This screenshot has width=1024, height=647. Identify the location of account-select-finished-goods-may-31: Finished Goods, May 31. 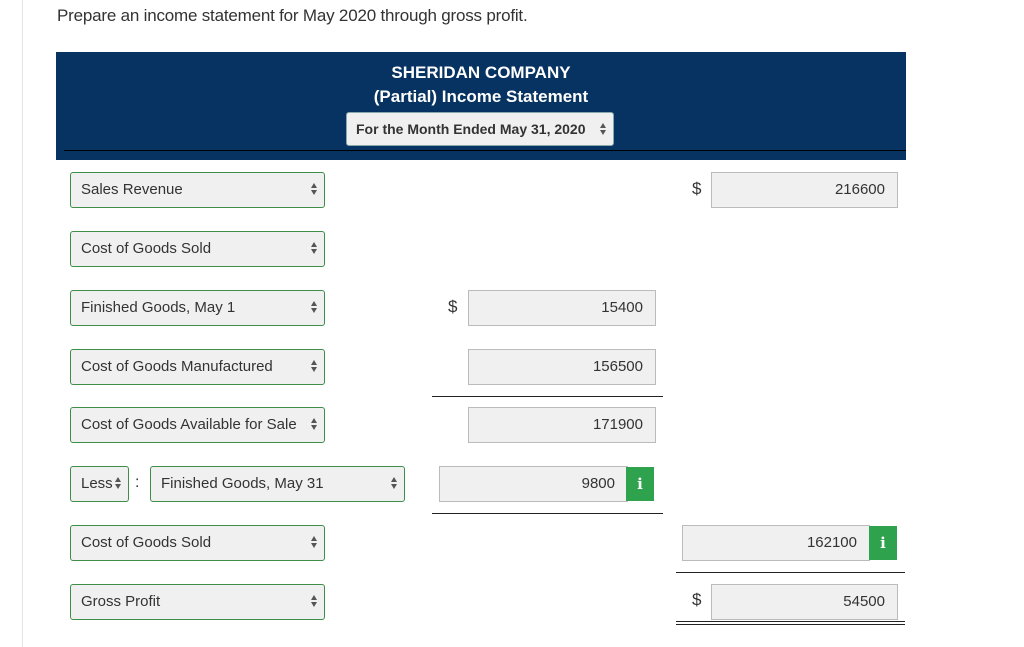
(277, 484).